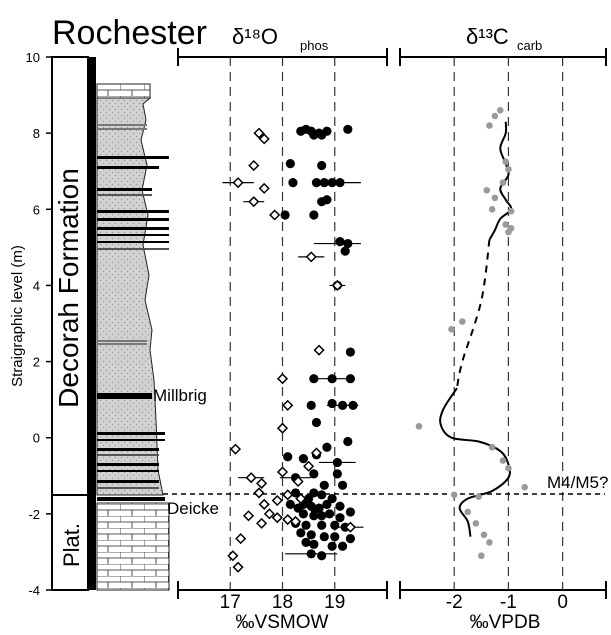  Describe the element at coordinates (471, 333) in the screenshot. I see `c-points-series` at that location.